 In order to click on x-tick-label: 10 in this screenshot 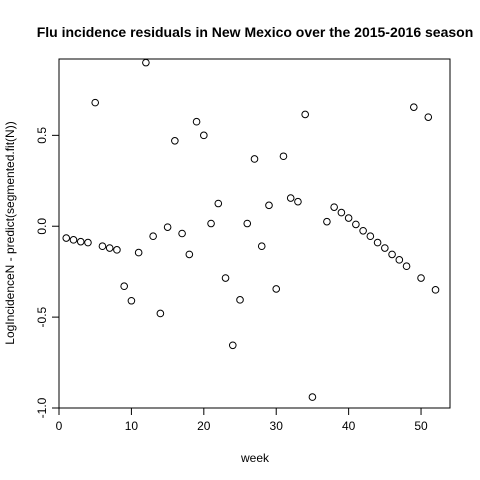, I will do `click(132, 426)`.